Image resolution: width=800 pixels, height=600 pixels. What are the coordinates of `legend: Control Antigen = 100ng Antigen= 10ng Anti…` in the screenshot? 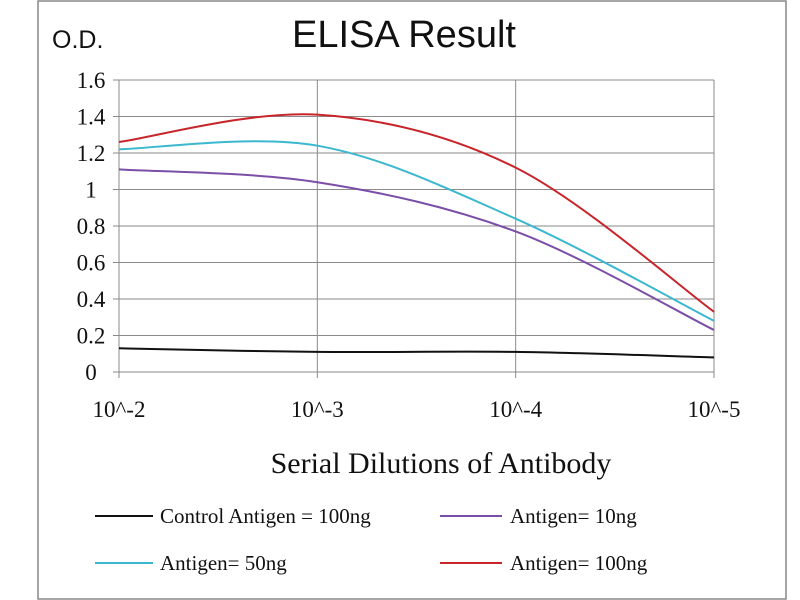 It's located at (371, 539).